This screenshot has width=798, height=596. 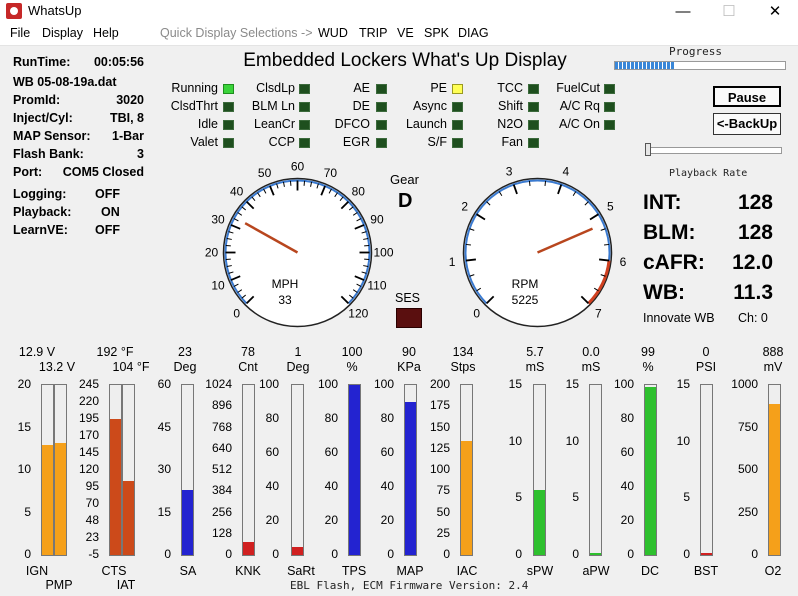 I want to click on menu-wud: WUD, so click(x=333, y=33).